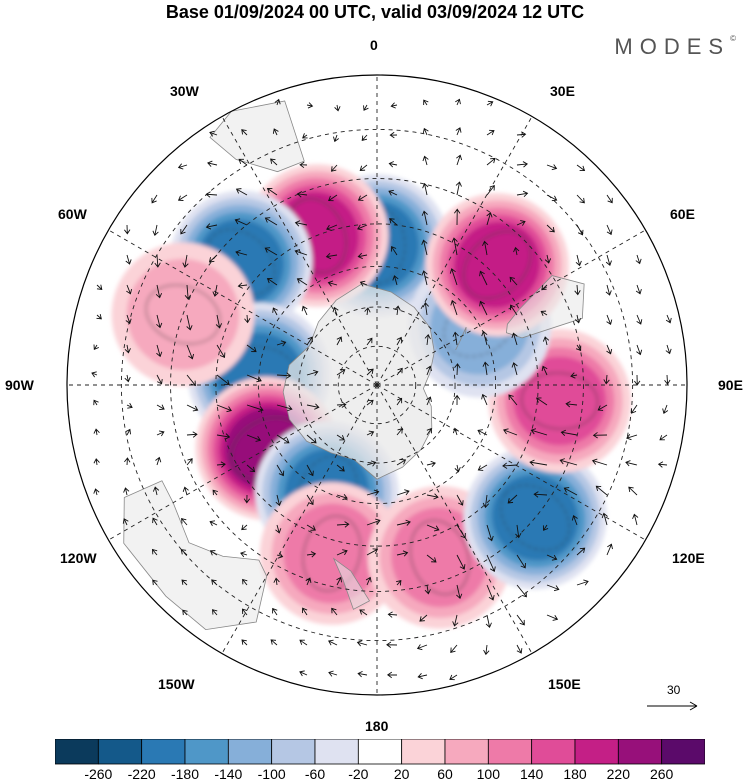  What do you see at coordinates (176, 684) in the screenshot?
I see `longitude-label: 150W` at bounding box center [176, 684].